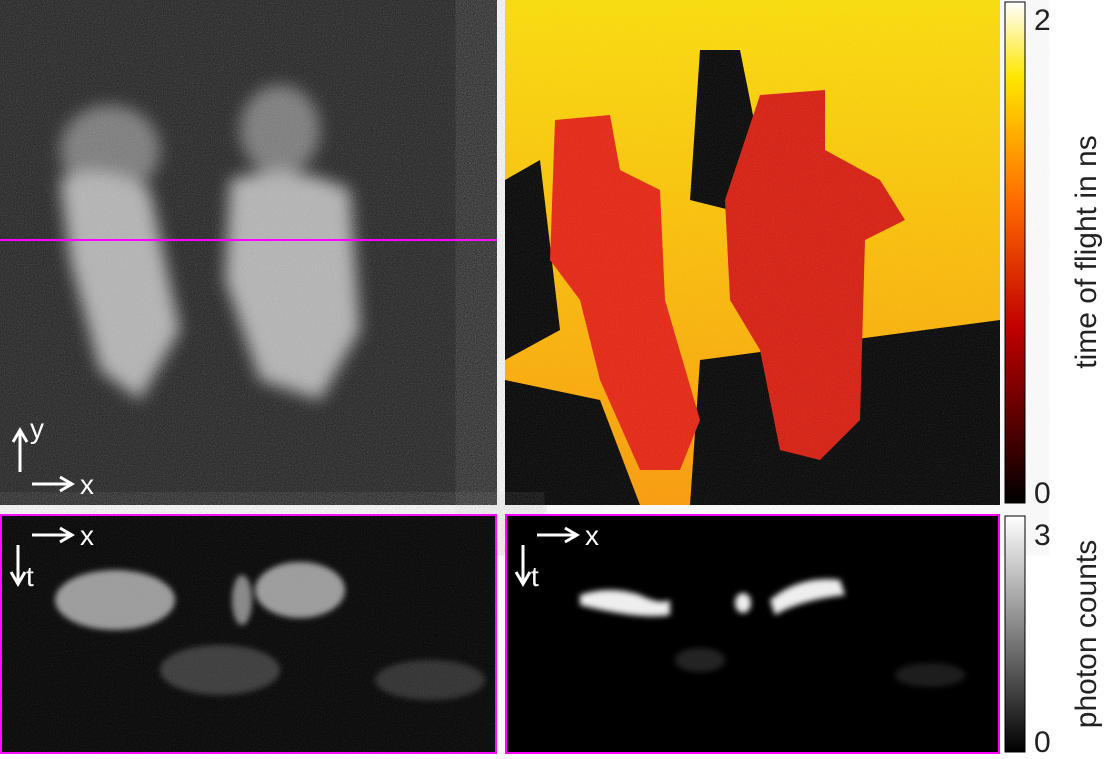  What do you see at coordinates (1053, 637) in the screenshot?
I see `colorbar: 3 0 photon counts` at bounding box center [1053, 637].